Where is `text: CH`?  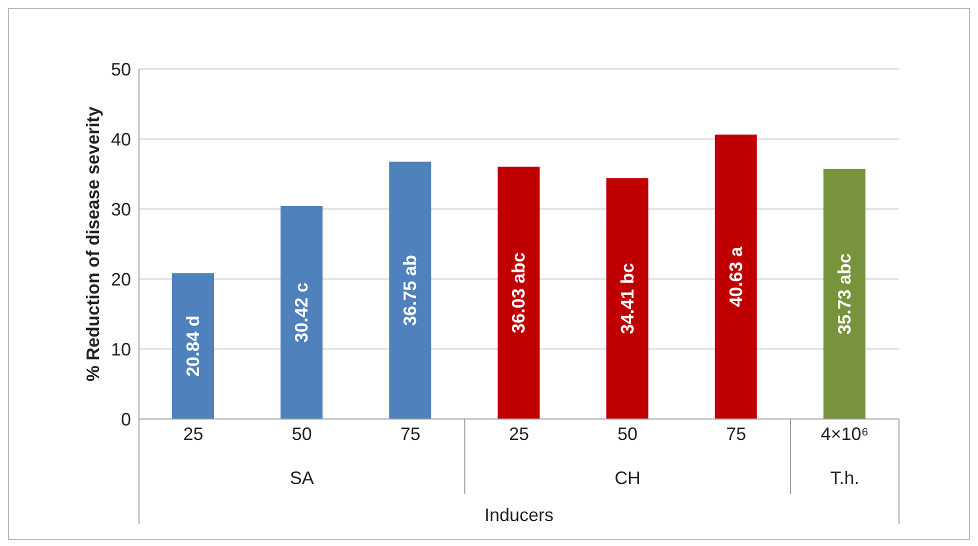 text: CH is located at coordinates (627, 478).